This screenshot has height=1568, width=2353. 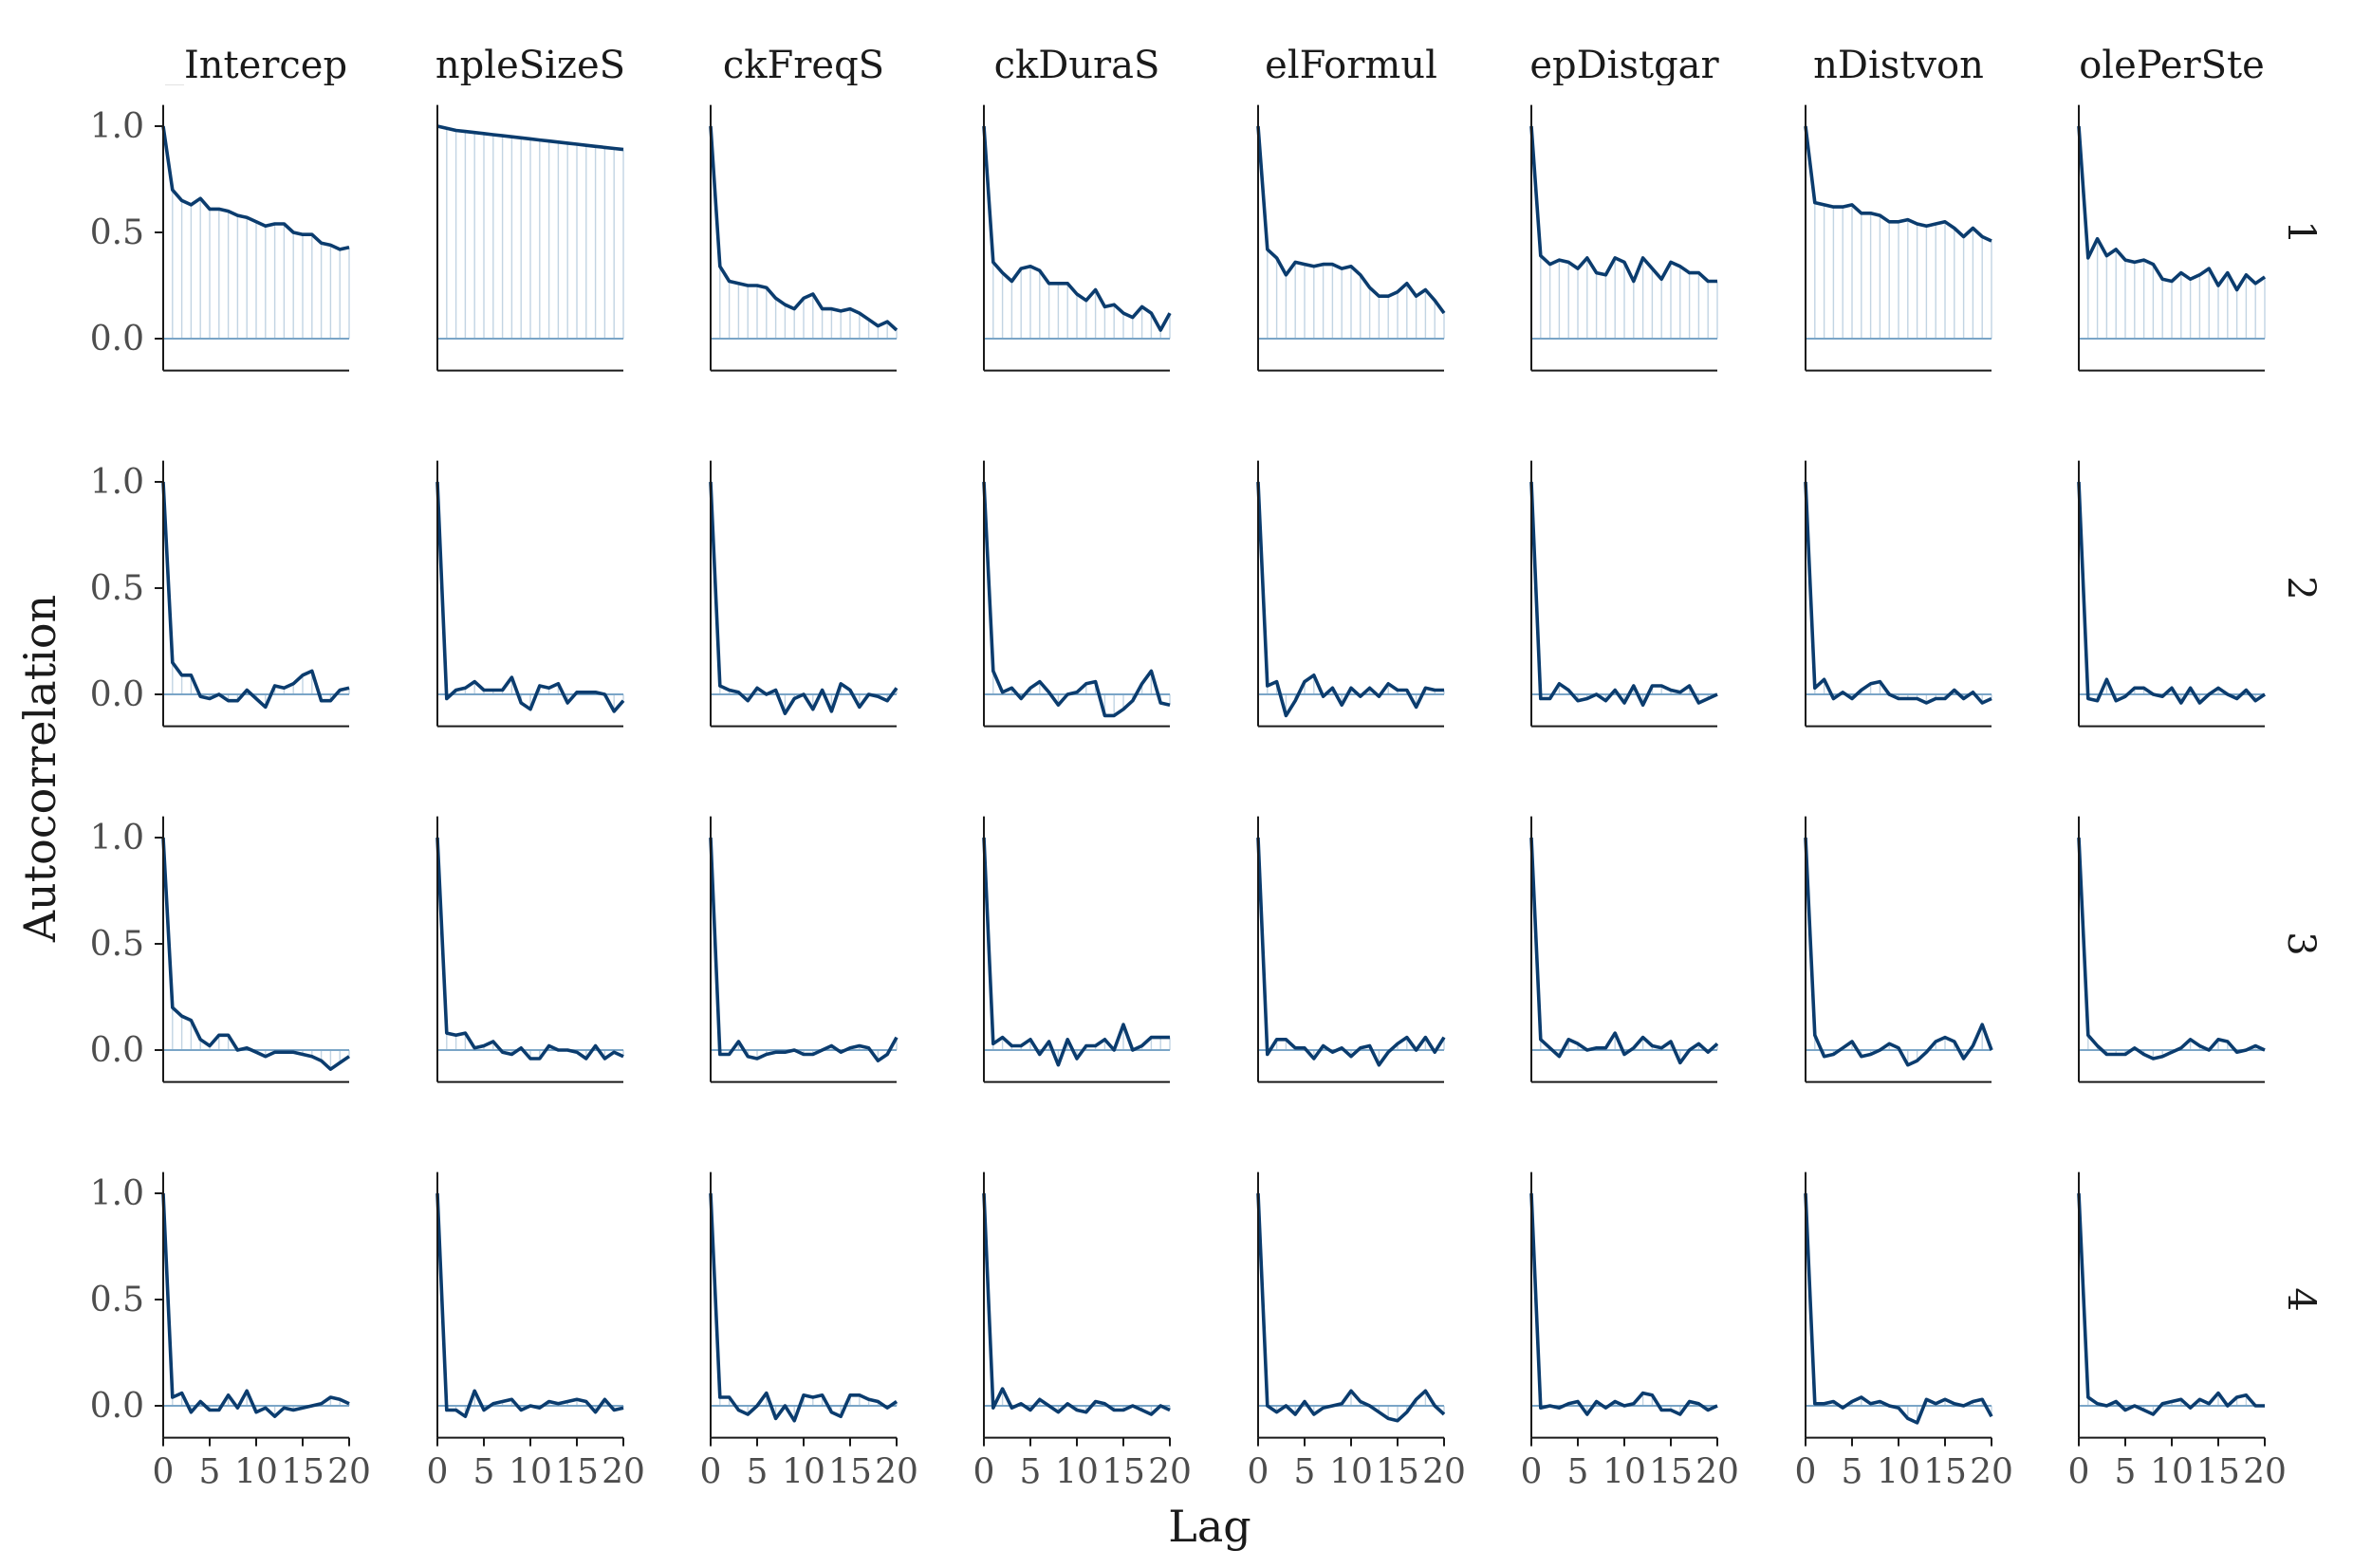 I want to click on column-title: olePerSte, so click(x=2172, y=66).